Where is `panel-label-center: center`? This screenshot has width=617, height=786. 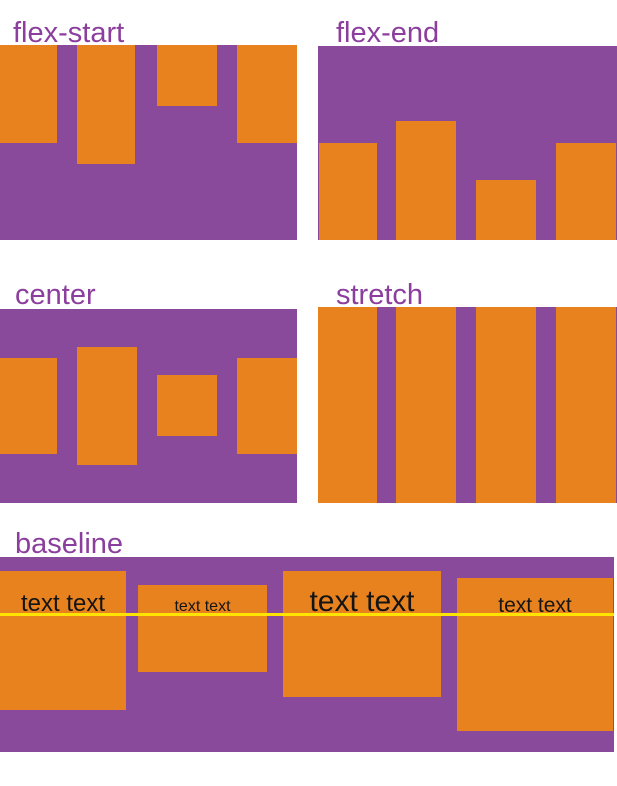
panel-label-center: center is located at coordinates (55, 295).